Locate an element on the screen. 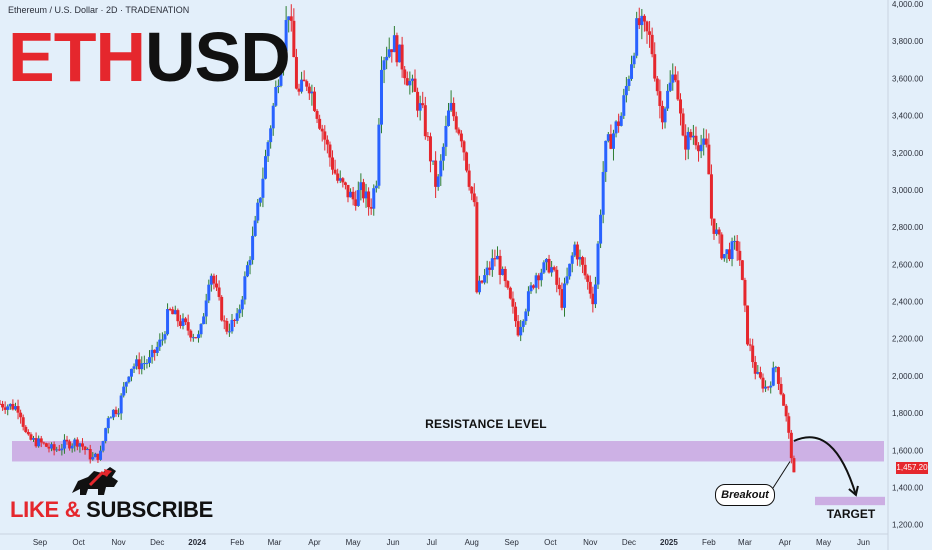  y-tick-label: 1,600.00 is located at coordinates (908, 450).